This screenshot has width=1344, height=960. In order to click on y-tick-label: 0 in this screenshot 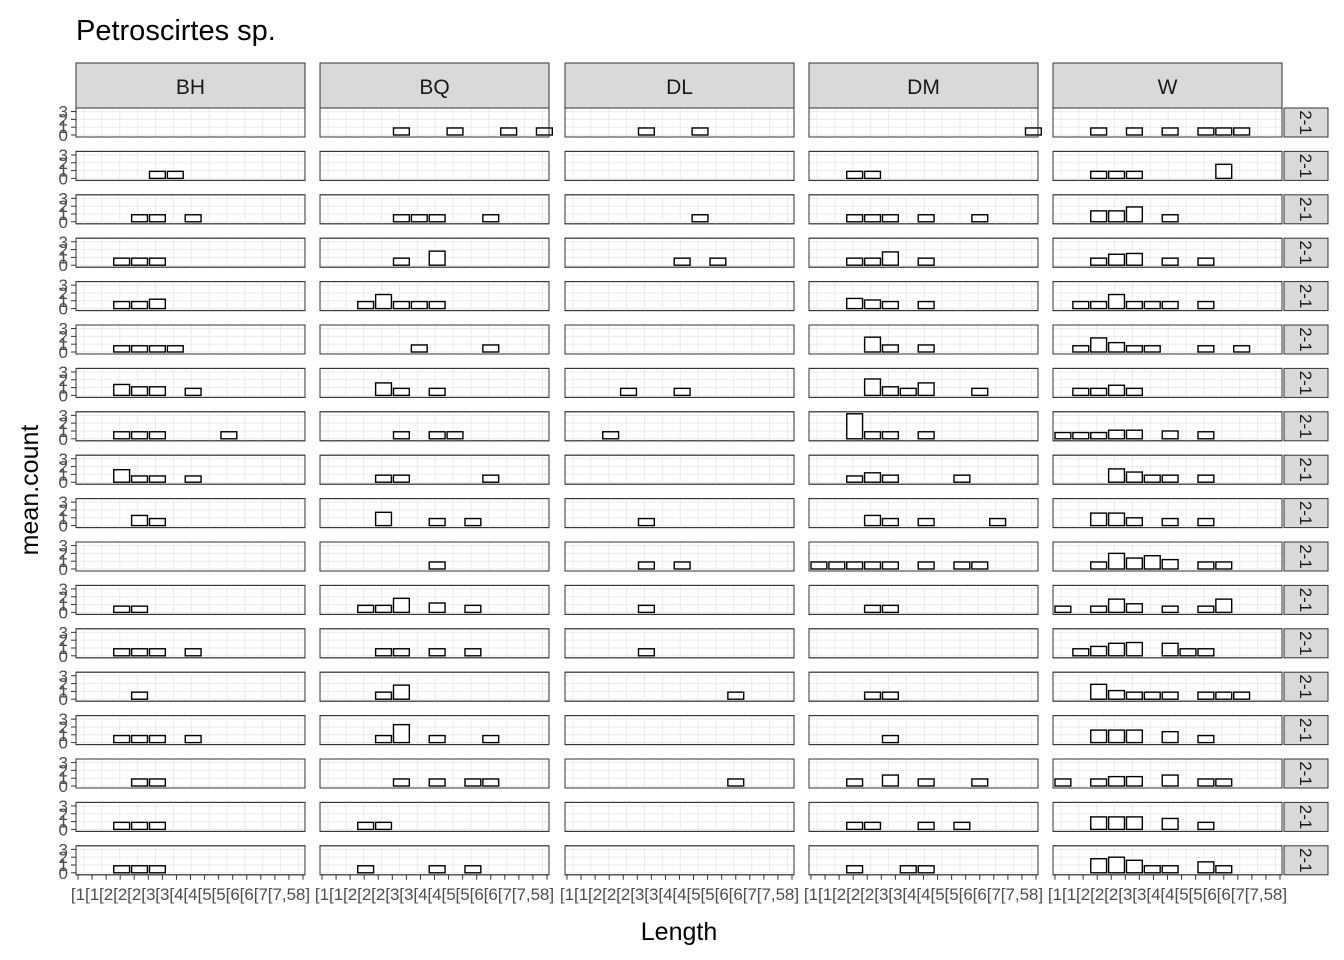, I will do `click(63, 135)`.